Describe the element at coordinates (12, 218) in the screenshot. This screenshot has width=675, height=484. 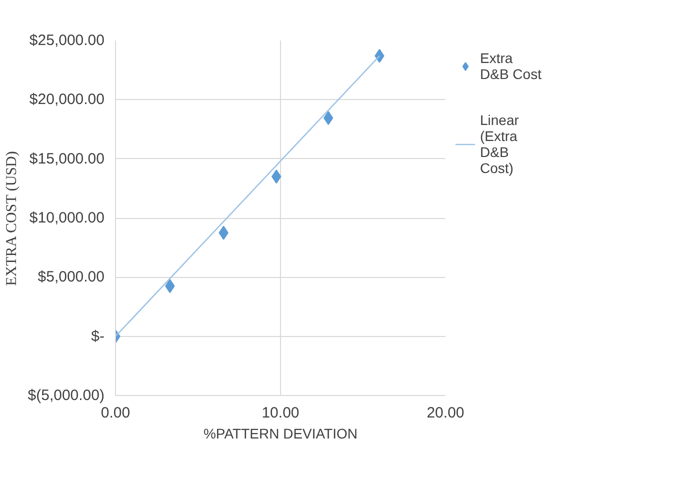
I see `y-axis-title: EXTRA COST (USD)` at that location.